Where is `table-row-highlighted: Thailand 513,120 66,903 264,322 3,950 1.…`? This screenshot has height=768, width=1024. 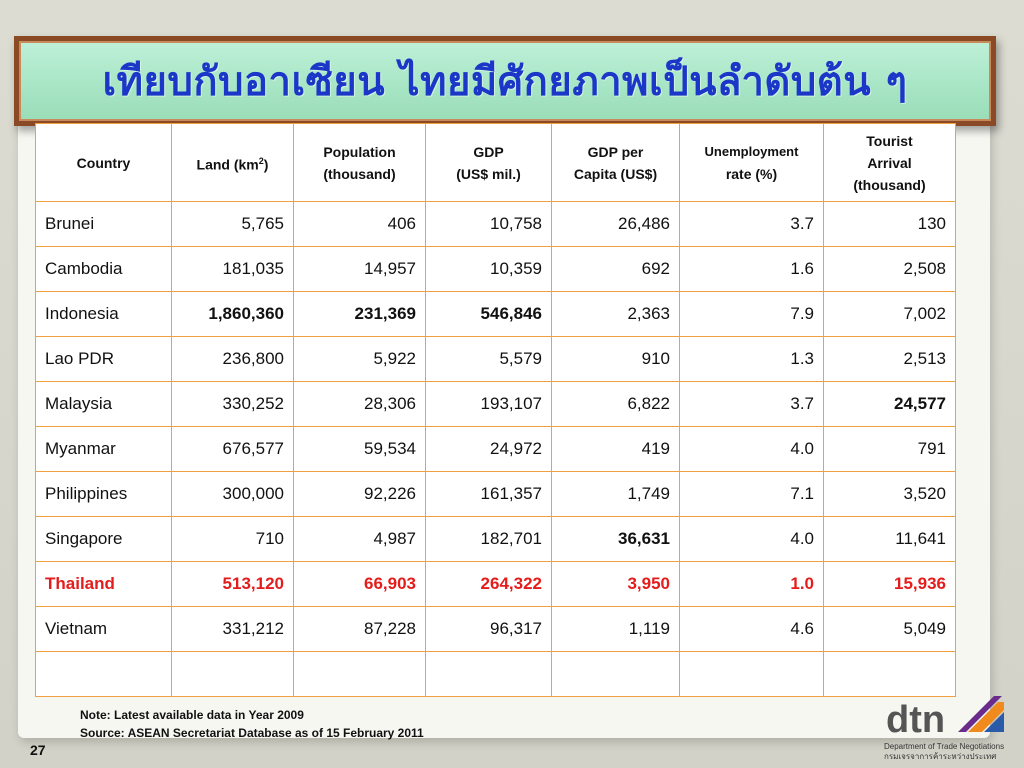 table-row-highlighted: Thailand 513,120 66,903 264,322 3,950 1.… is located at coordinates (495, 584).